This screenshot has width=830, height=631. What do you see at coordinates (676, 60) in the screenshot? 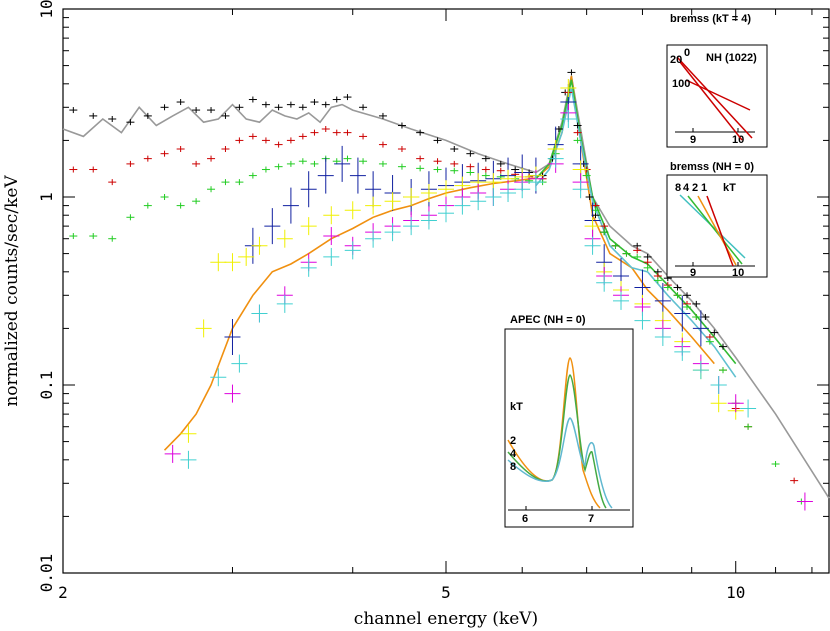
I see `inset-bremss-nh-curvelabel-20: 20` at bounding box center [676, 60].